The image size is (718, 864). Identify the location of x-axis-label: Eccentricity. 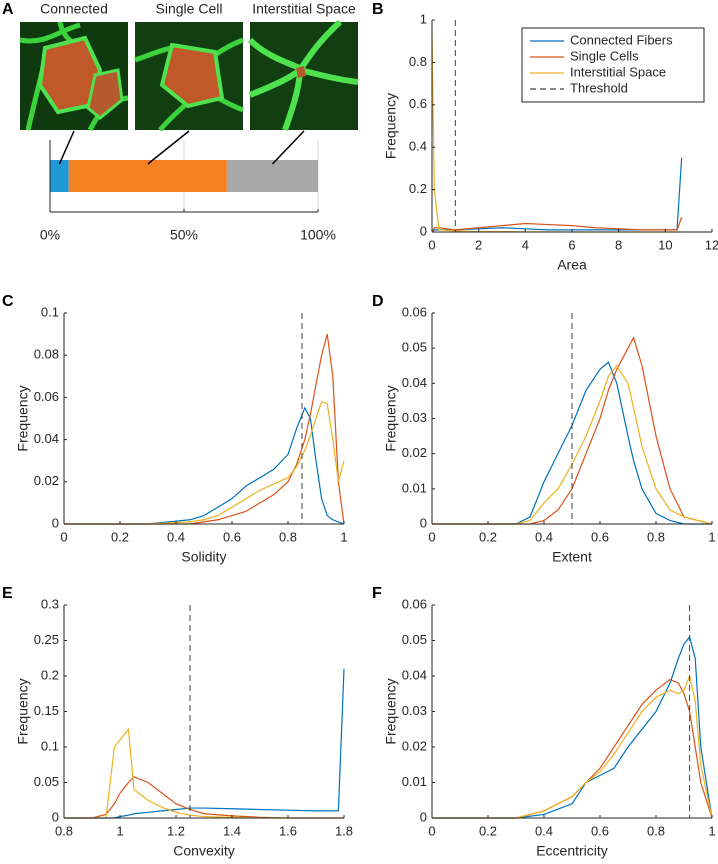
(572, 851).